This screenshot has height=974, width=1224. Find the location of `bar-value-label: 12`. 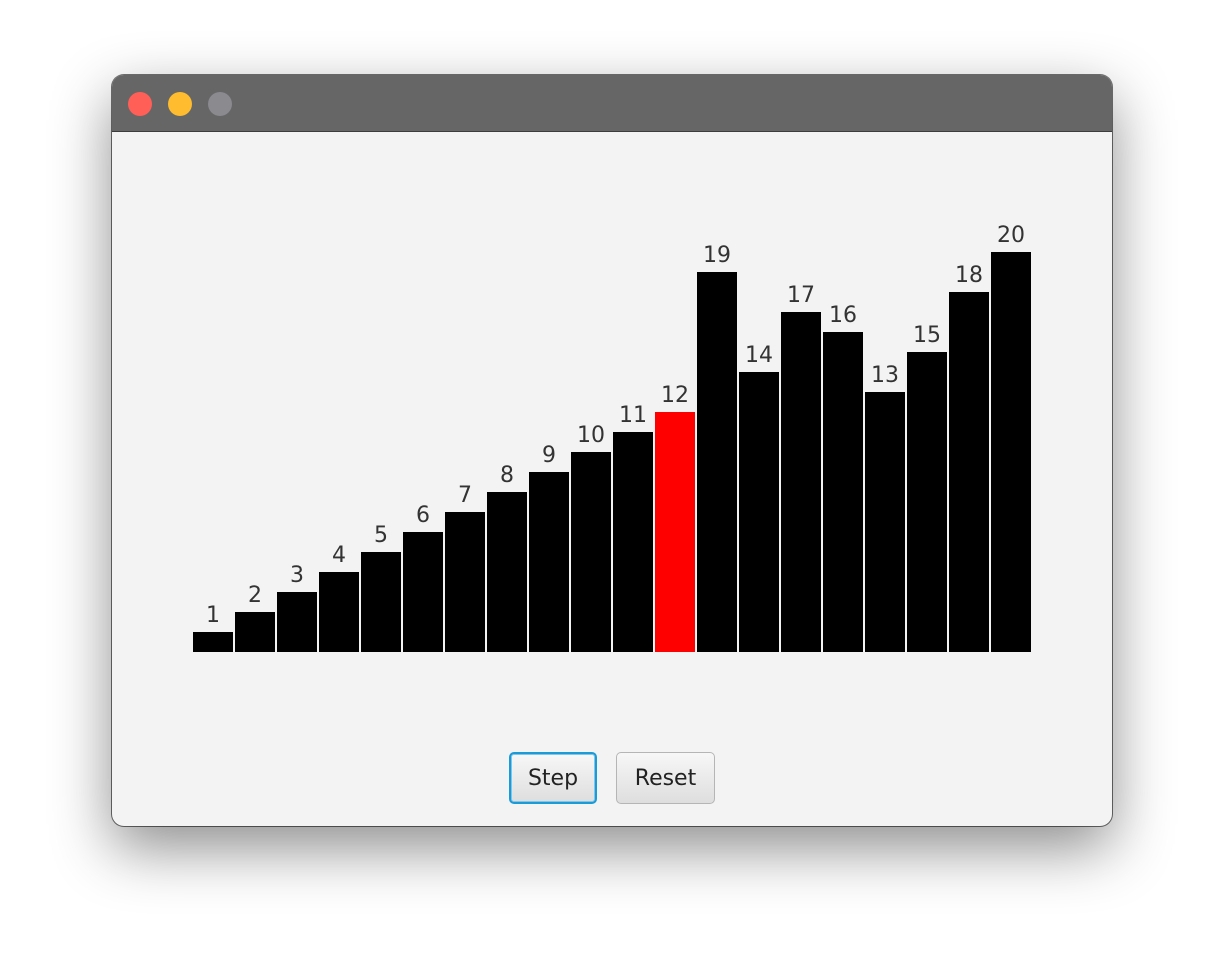

bar-value-label: 12 is located at coordinates (675, 395).